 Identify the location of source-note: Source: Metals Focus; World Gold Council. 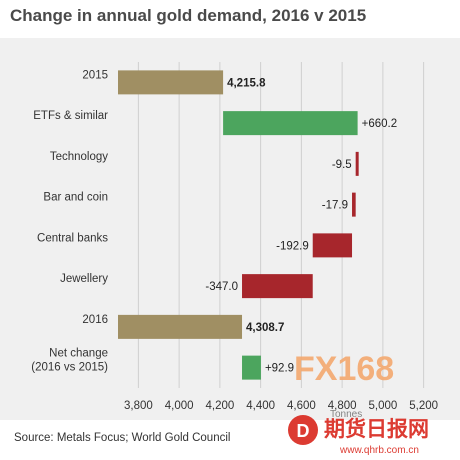
(122, 438).